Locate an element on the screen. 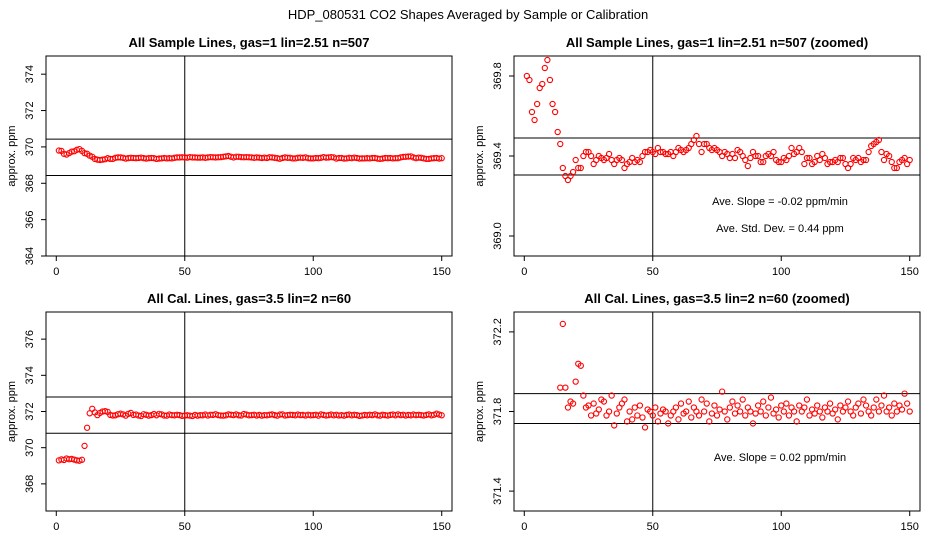 This screenshot has width=936, height=540. chart-title: All Sample Lines, gas=1 lin=2.51 n=507 is located at coordinates (249, 42).